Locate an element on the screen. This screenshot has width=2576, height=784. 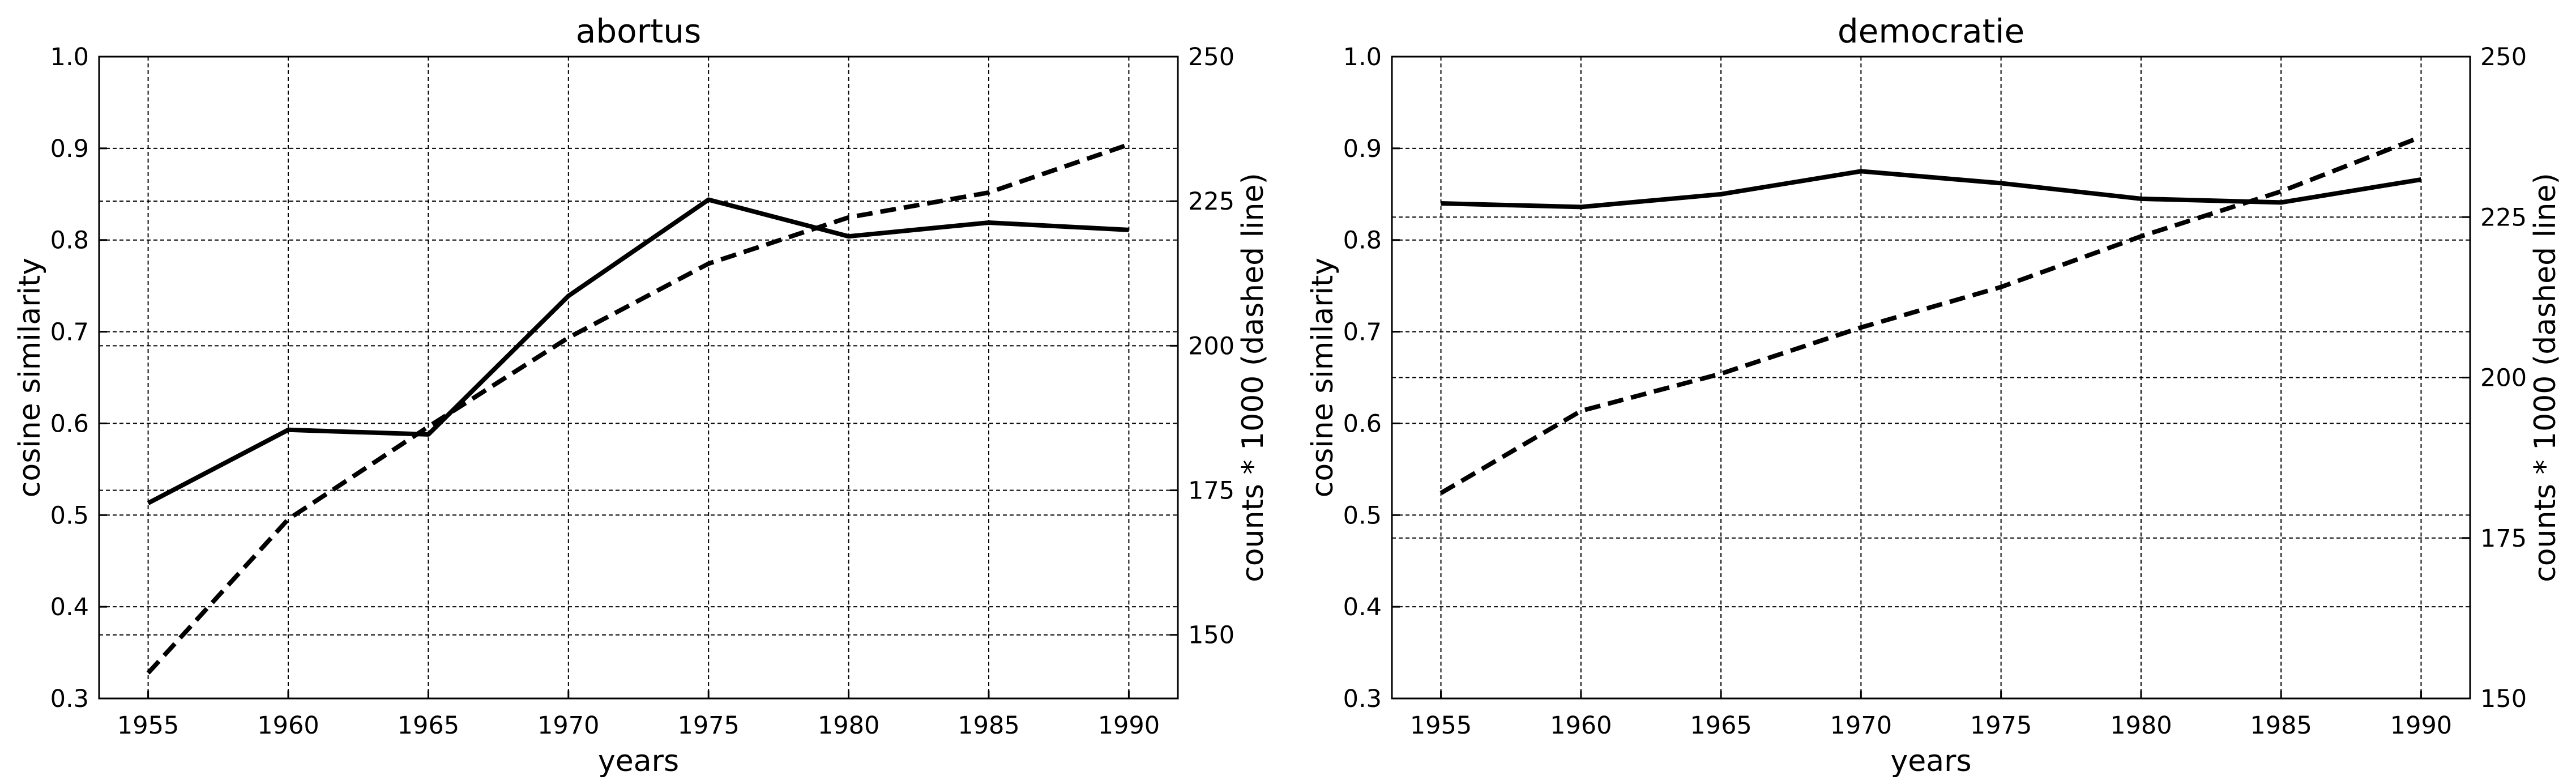
chart-title: democratie is located at coordinates (1931, 31).